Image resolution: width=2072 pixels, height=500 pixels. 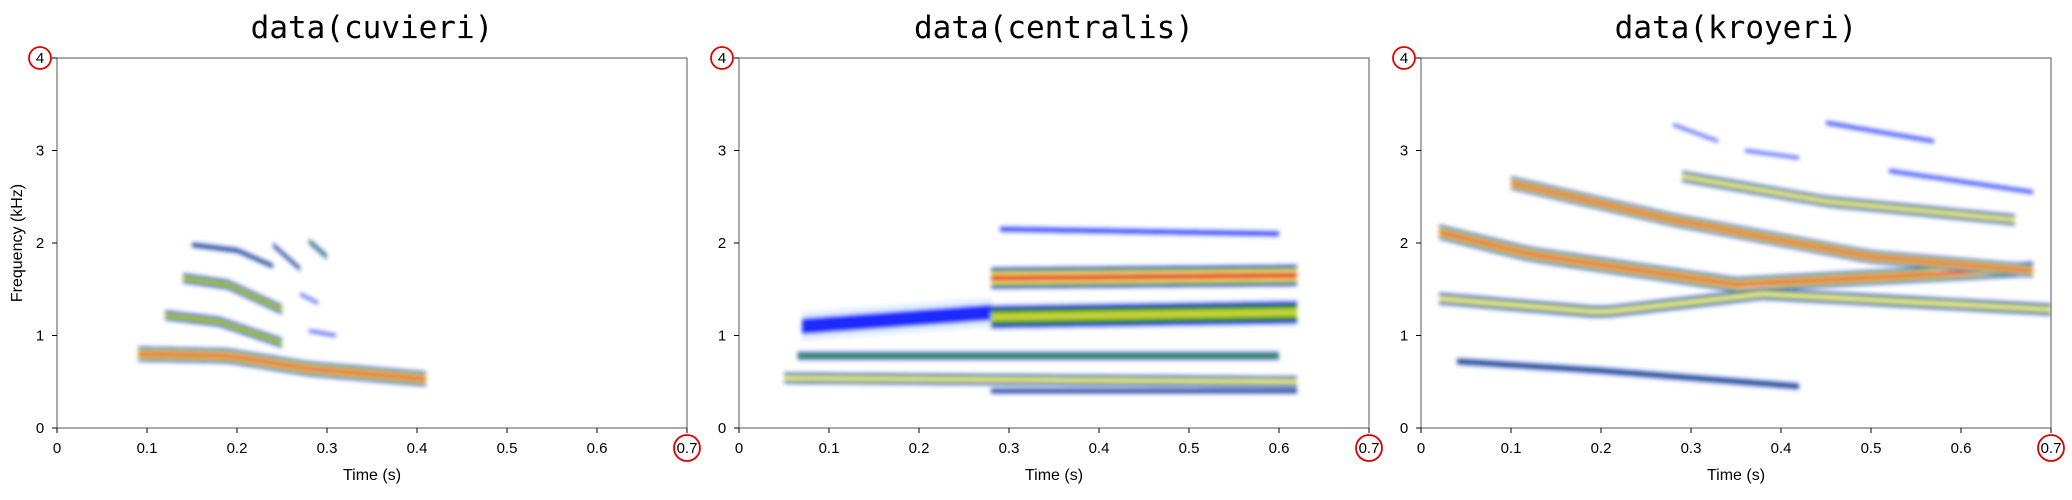 I want to click on chart-title: data(centralis), so click(x=1054, y=28).